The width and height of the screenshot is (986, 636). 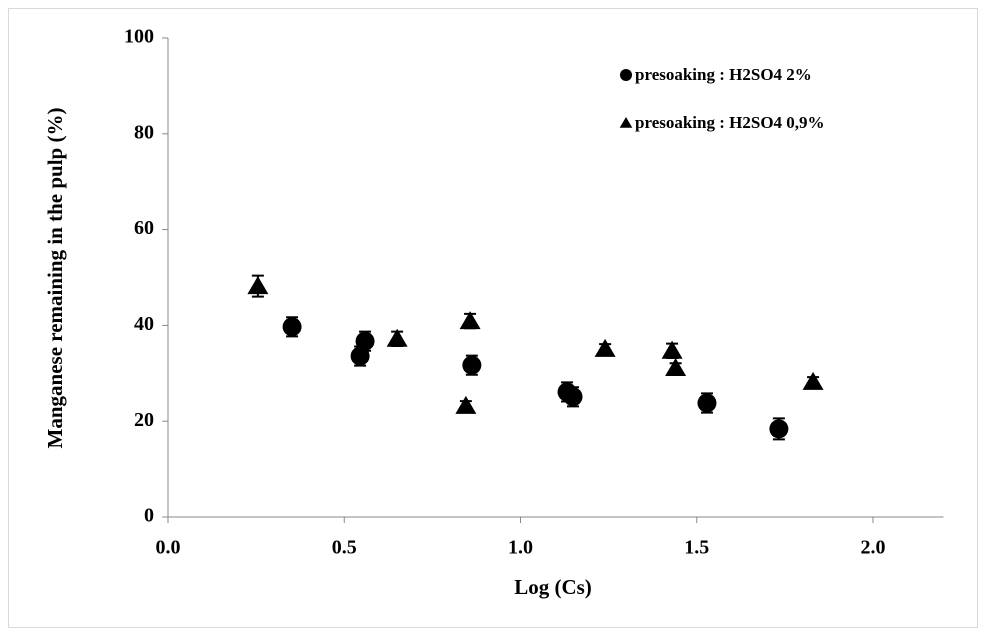 What do you see at coordinates (730, 122) in the screenshot?
I see `legend-label: presoaking : H2SO4 0,9%` at bounding box center [730, 122].